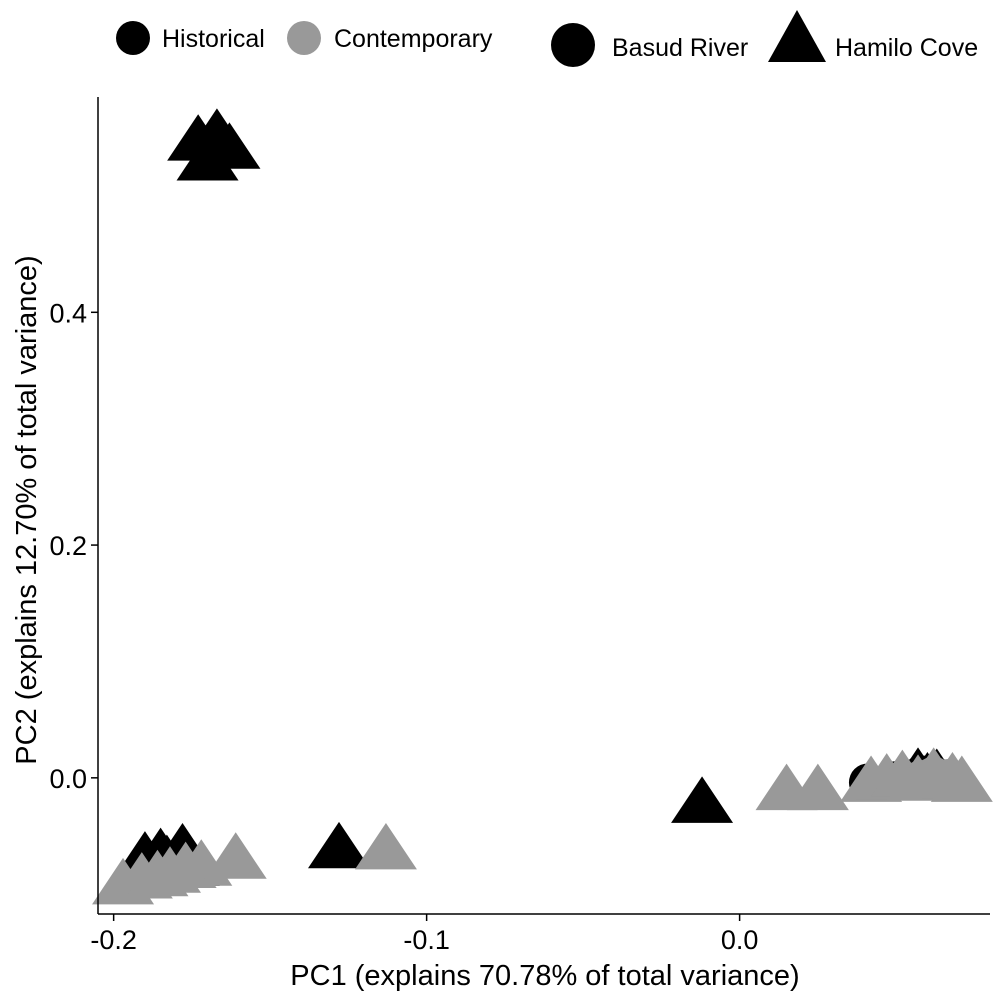 The width and height of the screenshot is (1000, 1000). I want to click on legend-label-contemporary: Contemporary, so click(413, 39).